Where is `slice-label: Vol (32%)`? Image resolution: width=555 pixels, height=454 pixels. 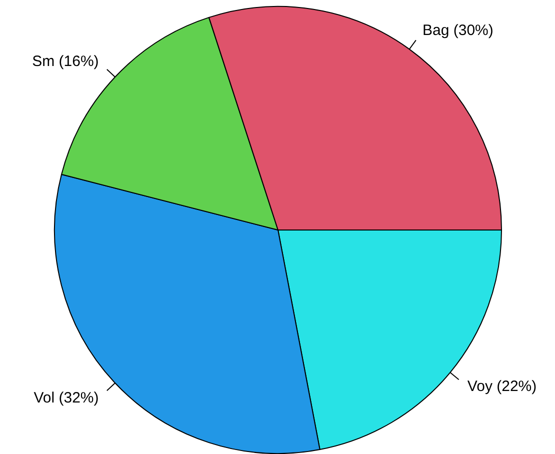 slice-label: Vol (32%) is located at coordinates (66, 397).